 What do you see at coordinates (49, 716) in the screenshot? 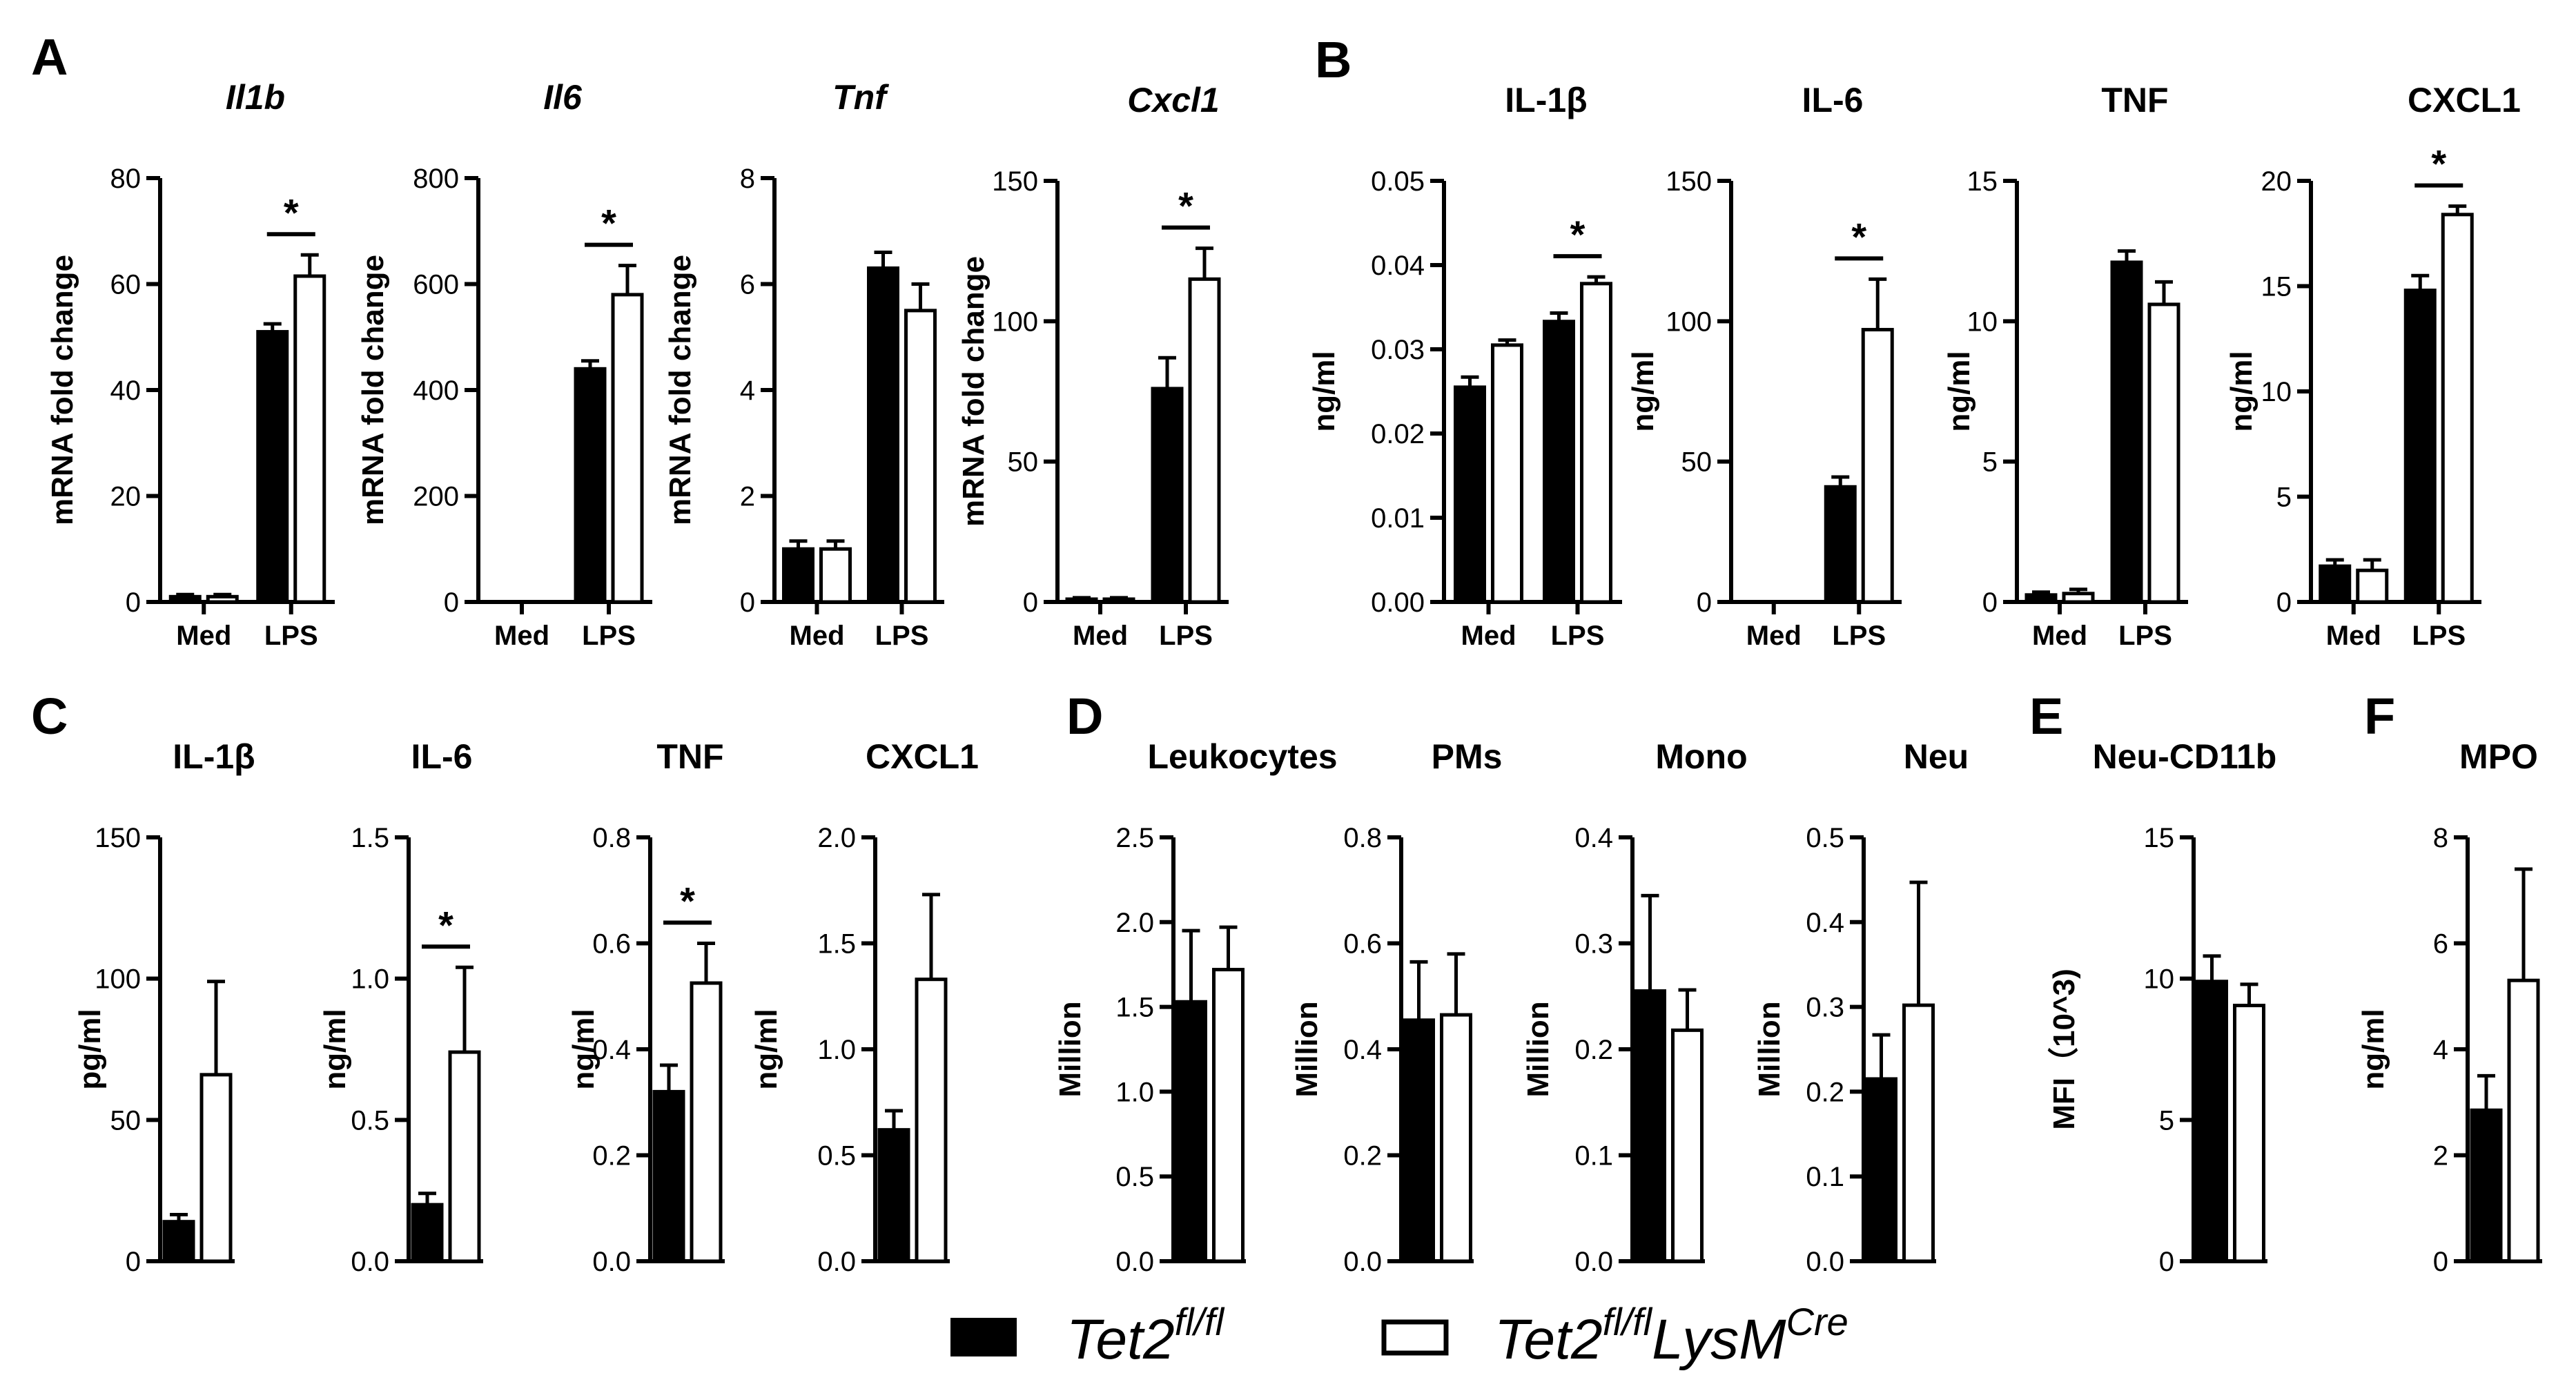
I see `panel-label: C` at bounding box center [49, 716].